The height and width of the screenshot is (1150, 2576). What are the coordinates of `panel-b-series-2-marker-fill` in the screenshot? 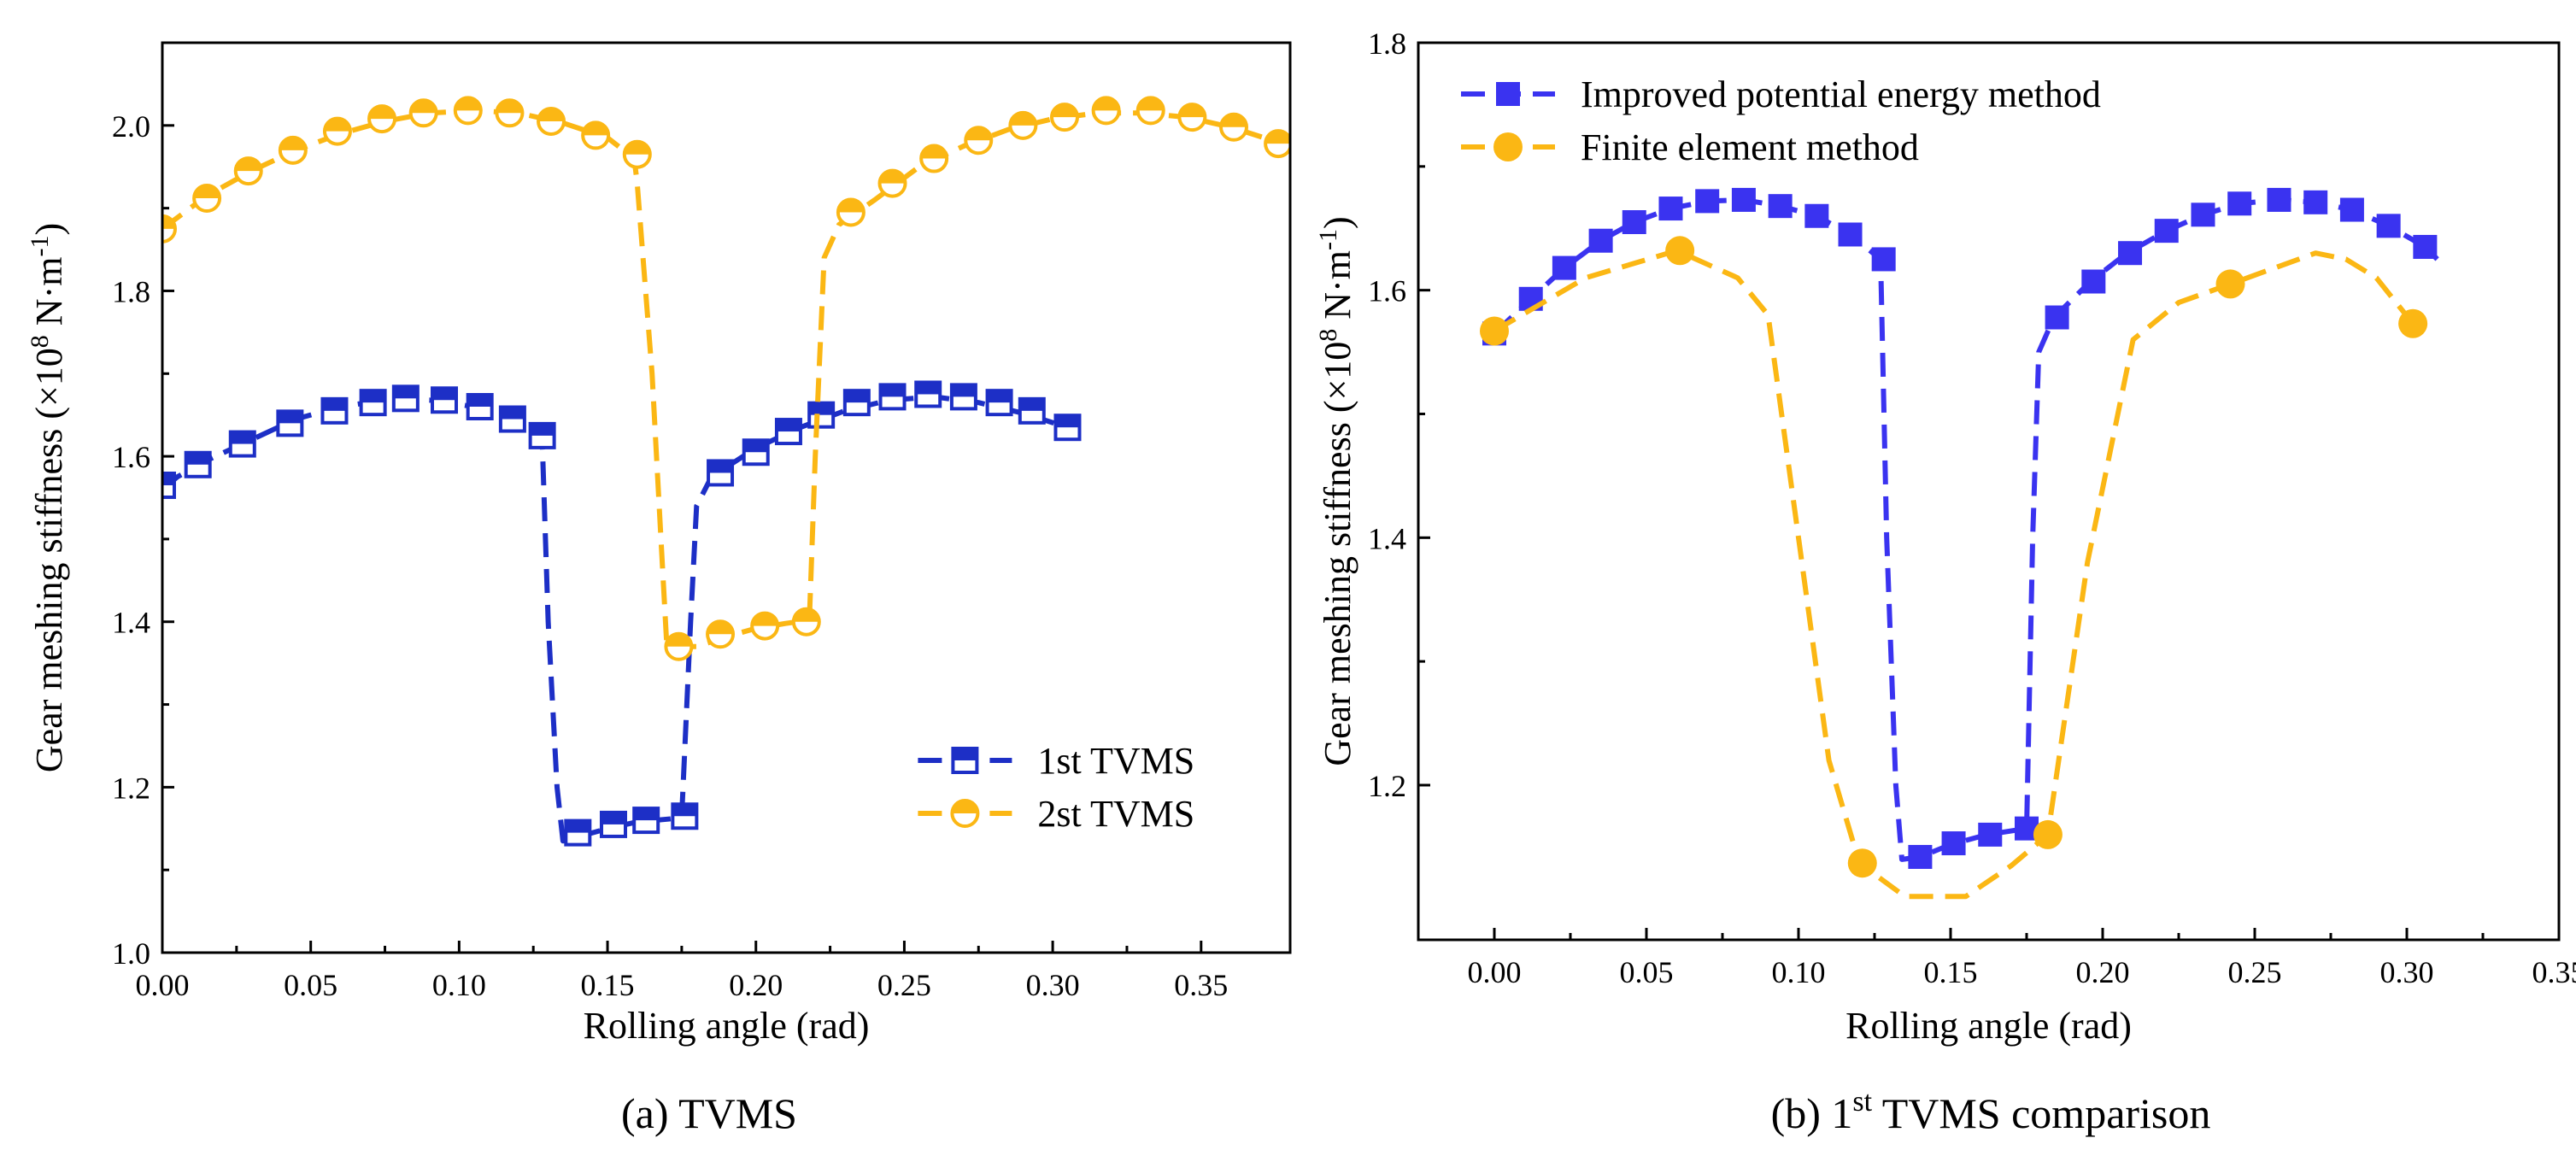 It's located at (2048, 834).